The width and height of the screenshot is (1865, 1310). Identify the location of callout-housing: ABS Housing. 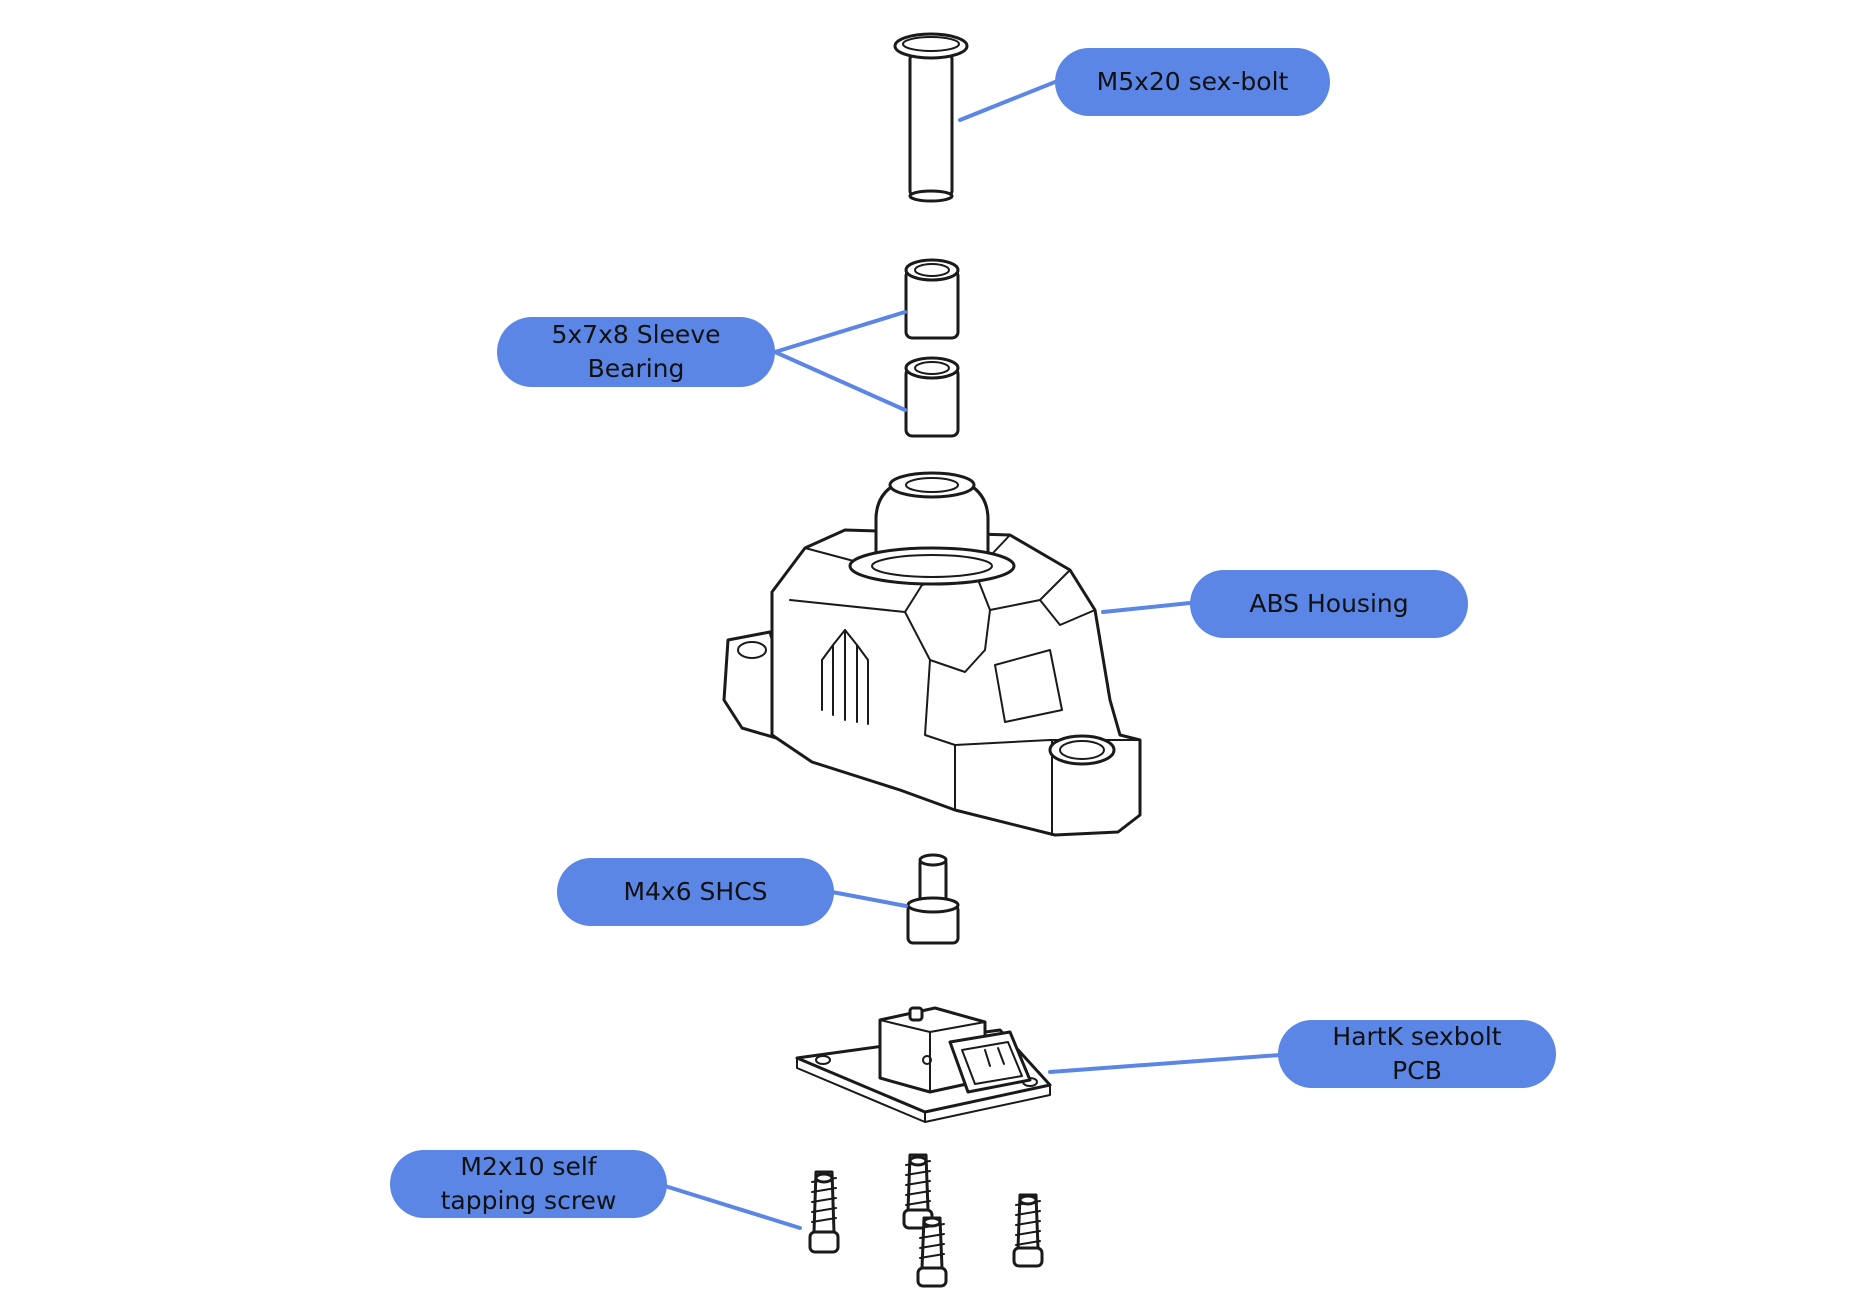
(1329, 604).